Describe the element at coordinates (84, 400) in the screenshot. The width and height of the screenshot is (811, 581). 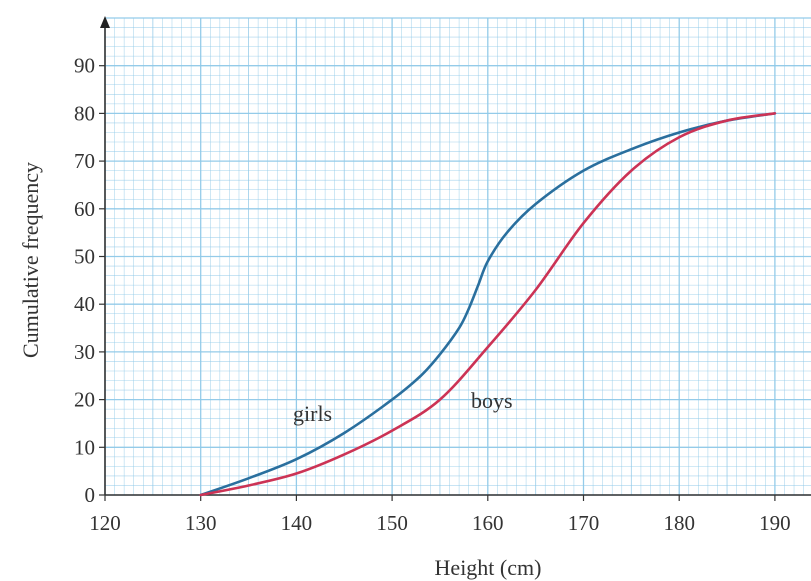
I see `y-tick-label: 20` at that location.